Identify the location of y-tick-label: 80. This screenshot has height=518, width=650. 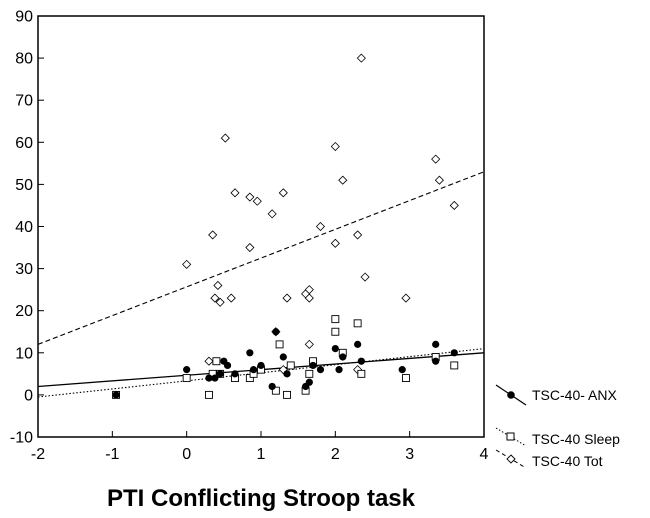
(24, 59).